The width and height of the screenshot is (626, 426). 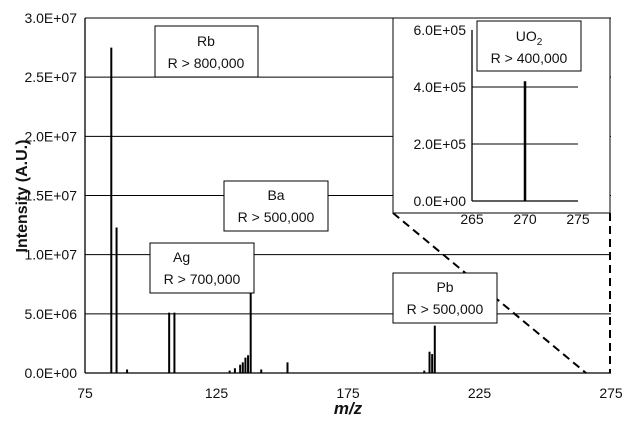 What do you see at coordinates (206, 41) in the screenshot?
I see `annotation-rb-label: Rb` at bounding box center [206, 41].